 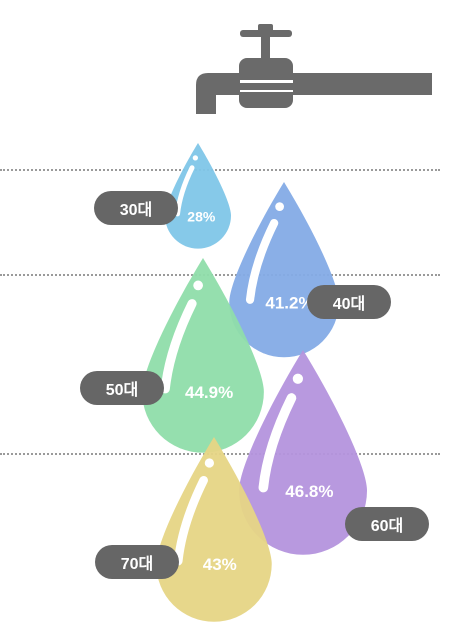 What do you see at coordinates (314, 69) in the screenshot?
I see `water-faucet-icon` at bounding box center [314, 69].